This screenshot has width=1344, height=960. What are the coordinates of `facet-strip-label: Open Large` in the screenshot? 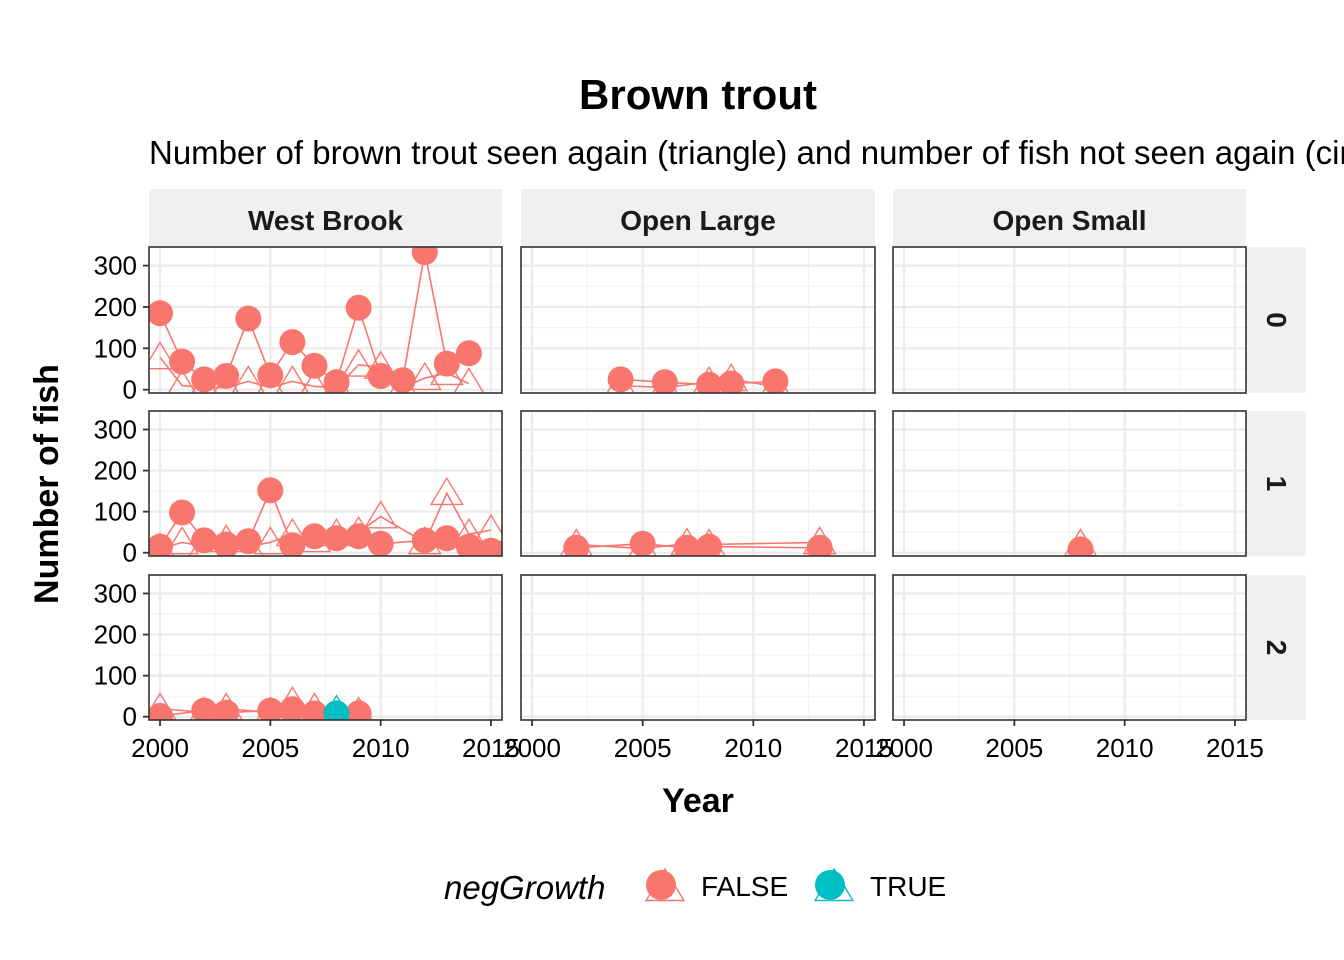 It's located at (698, 220).